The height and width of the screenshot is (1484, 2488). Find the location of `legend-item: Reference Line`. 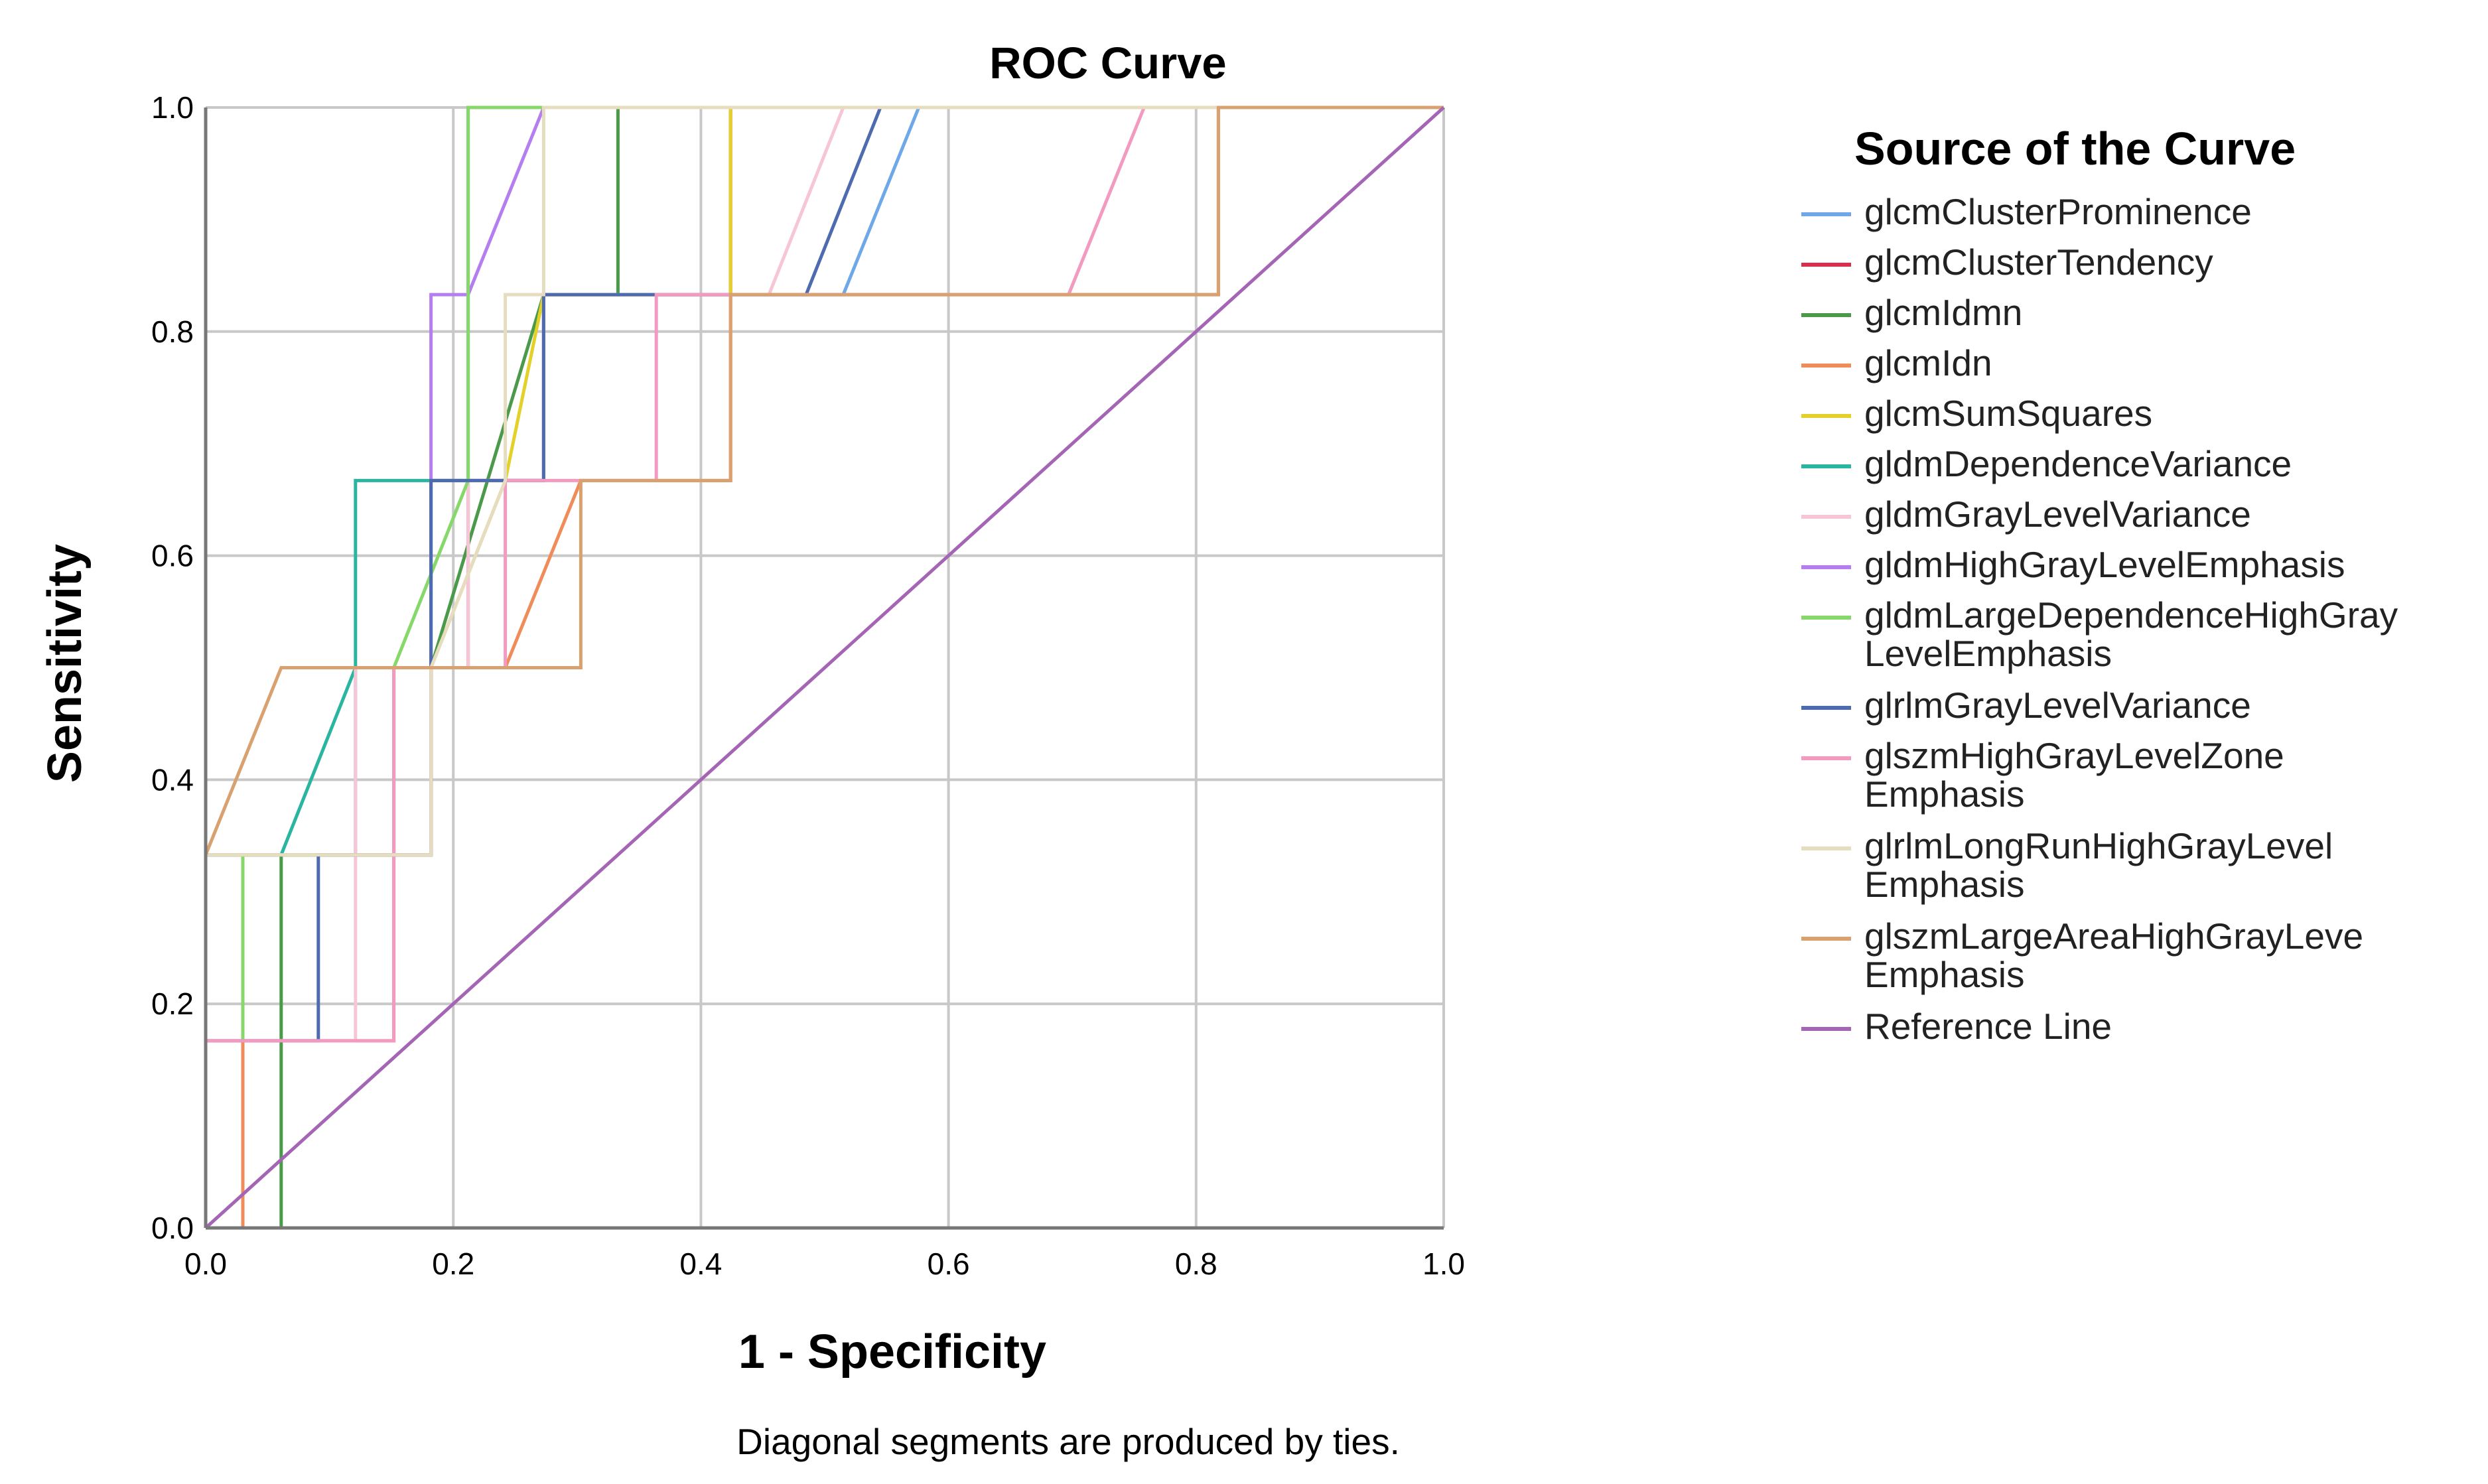

legend-item: Reference Line is located at coordinates (1957, 1026).